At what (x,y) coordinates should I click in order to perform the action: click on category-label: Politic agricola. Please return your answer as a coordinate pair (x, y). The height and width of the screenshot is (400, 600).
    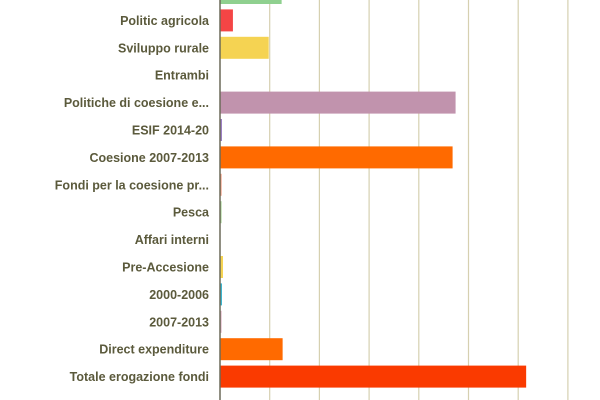
    Looking at the image, I should click on (165, 21).